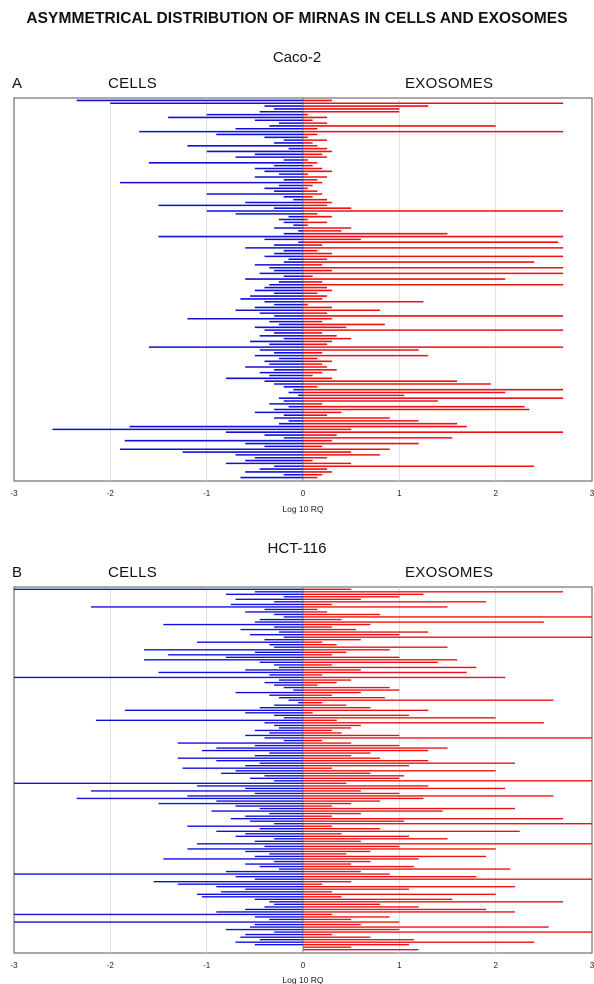 The image size is (594, 984). I want to click on panel-a-tick-label: -1, so click(207, 493).